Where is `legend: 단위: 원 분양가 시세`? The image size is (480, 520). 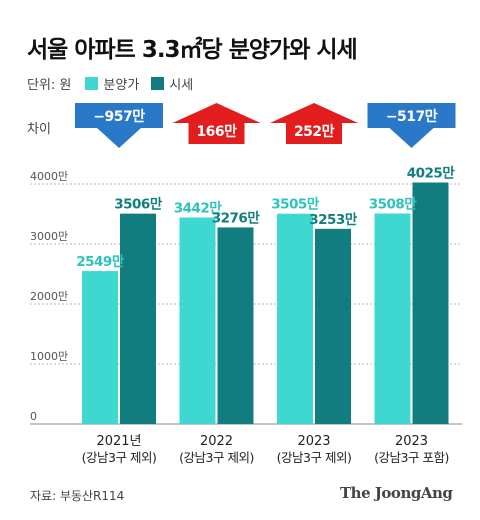 legend: 단위: 원 분양가 시세 is located at coordinates (116, 83).